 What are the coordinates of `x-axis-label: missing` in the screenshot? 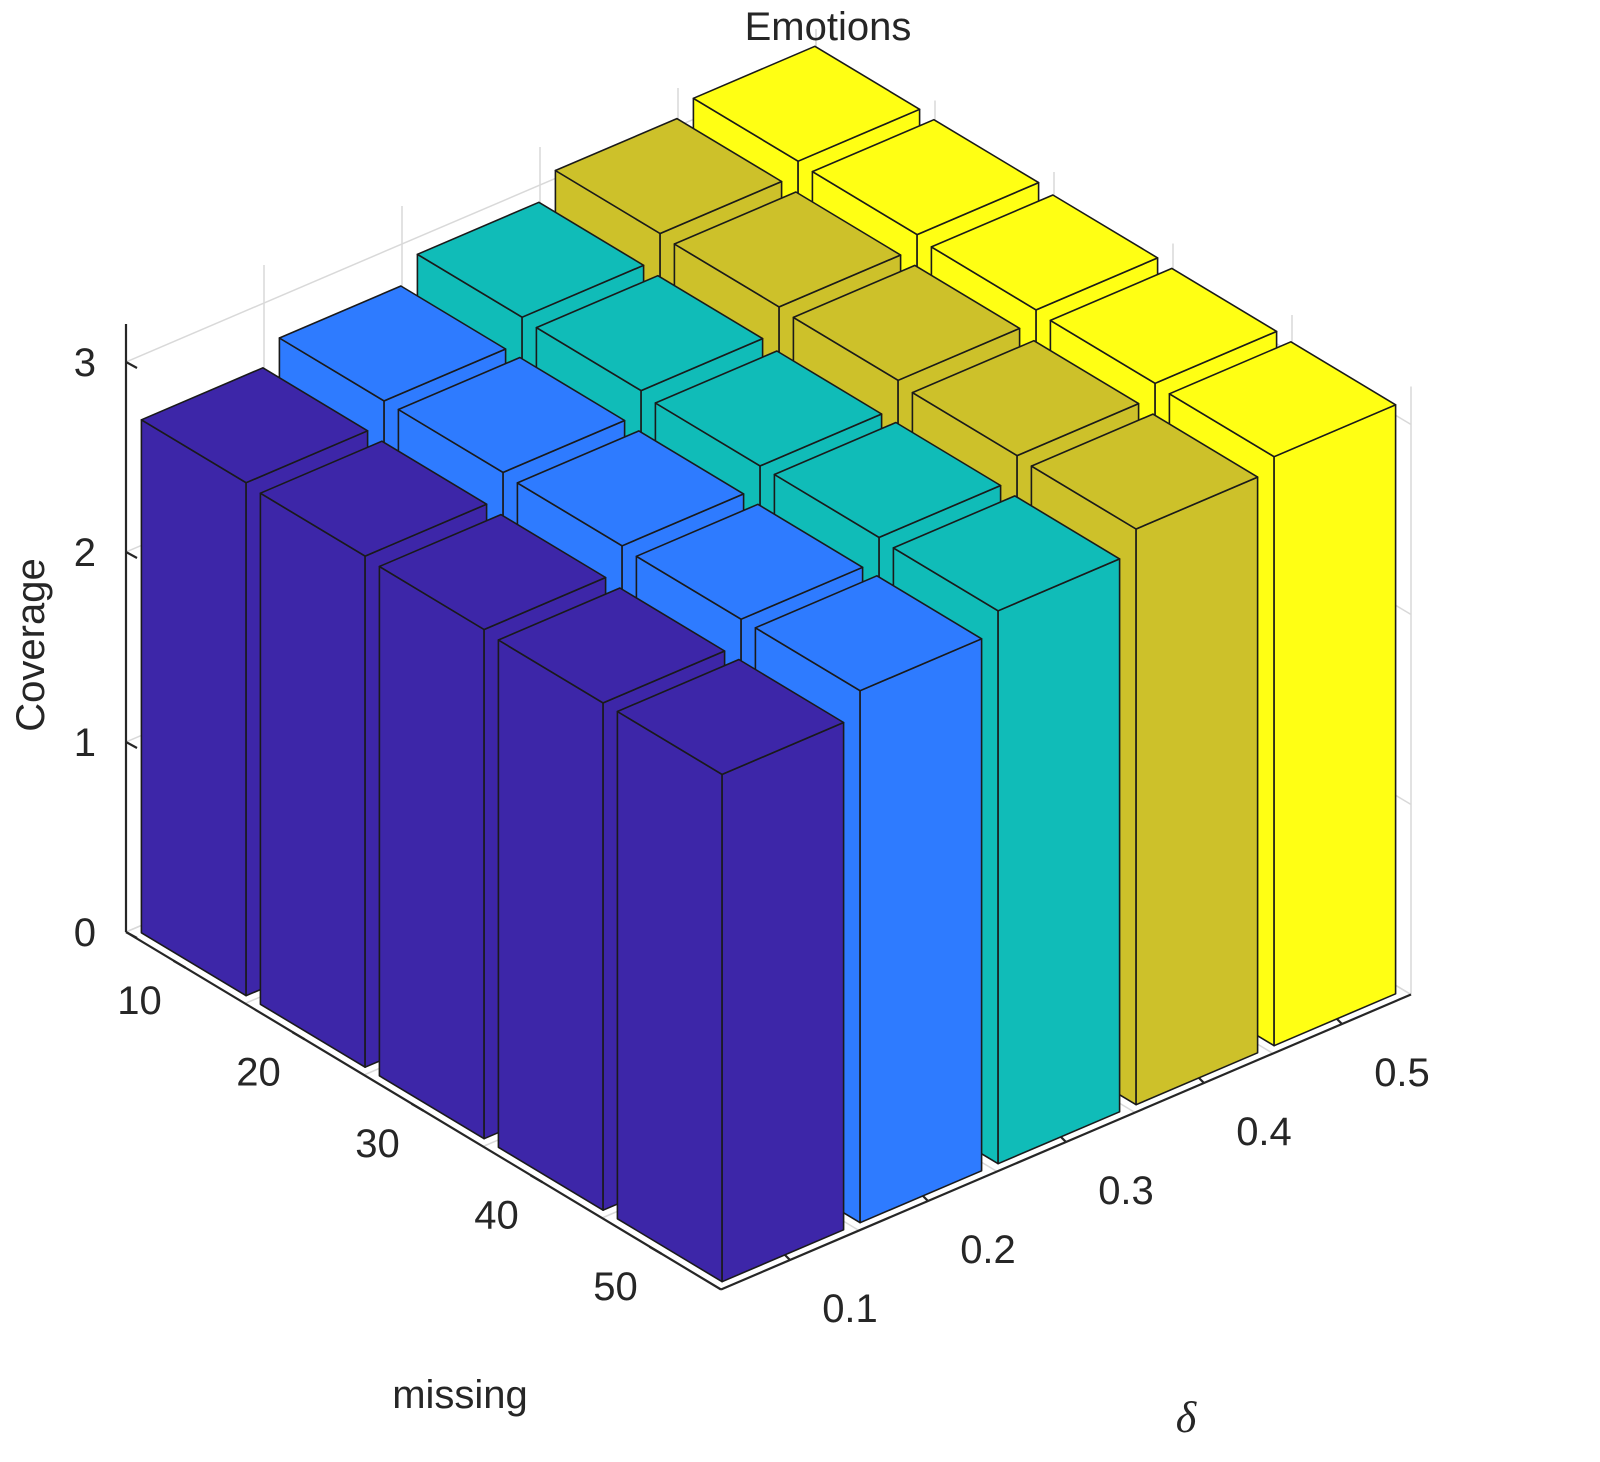 It's located at (460, 1395).